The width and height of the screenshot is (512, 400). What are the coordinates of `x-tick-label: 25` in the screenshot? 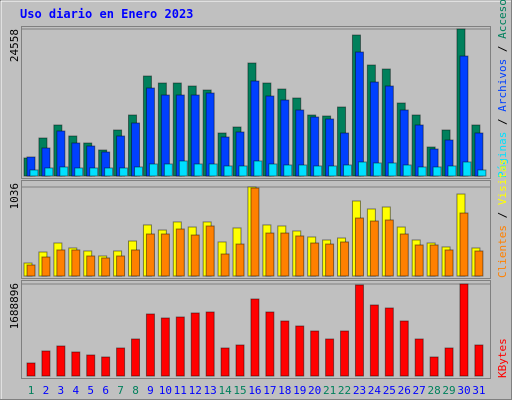 It's located at (389, 390).